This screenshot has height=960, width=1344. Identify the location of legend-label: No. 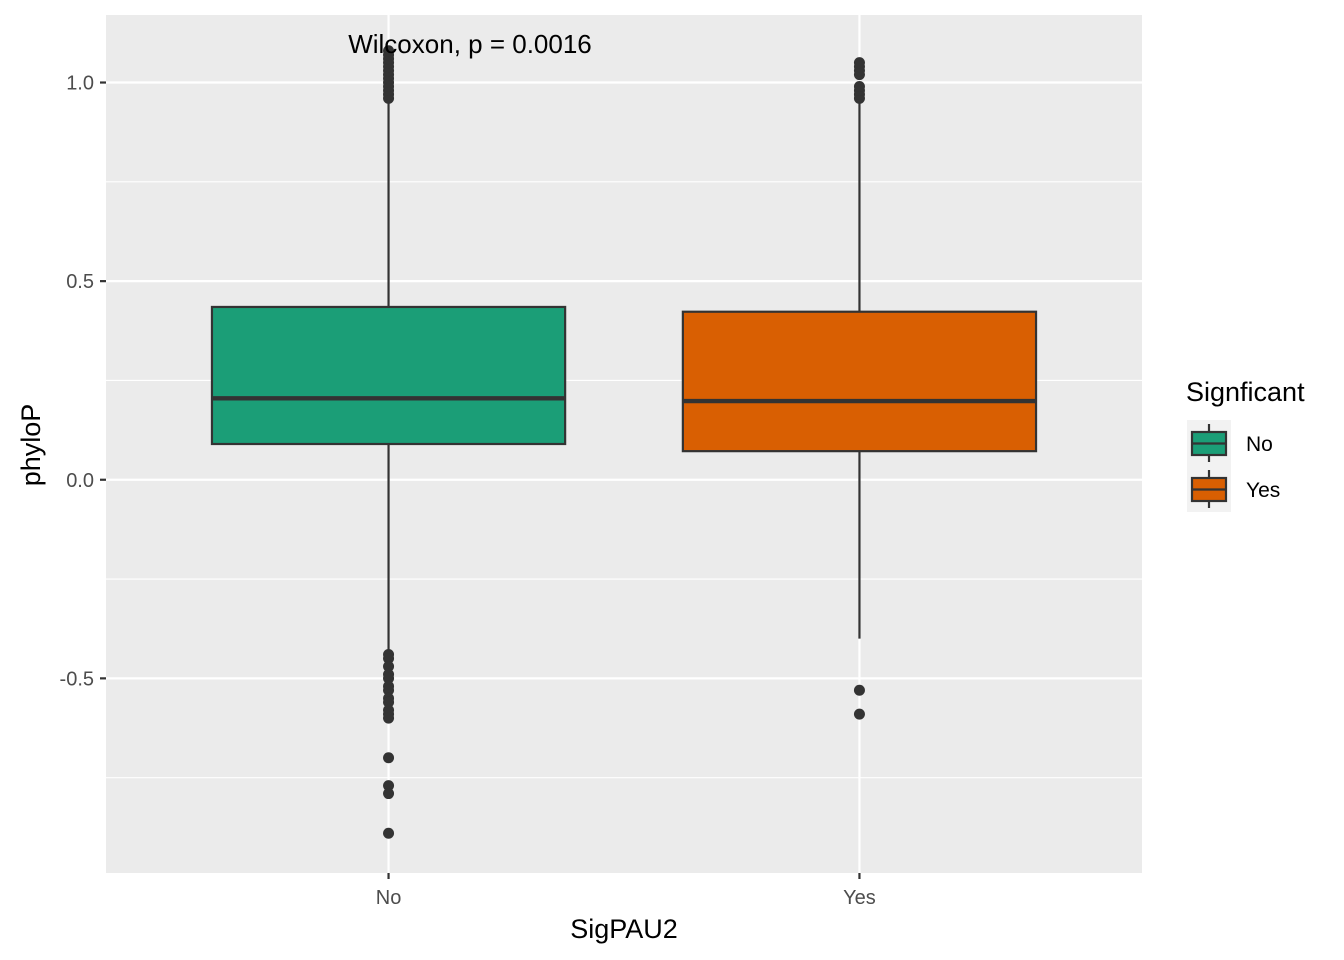
(1259, 444).